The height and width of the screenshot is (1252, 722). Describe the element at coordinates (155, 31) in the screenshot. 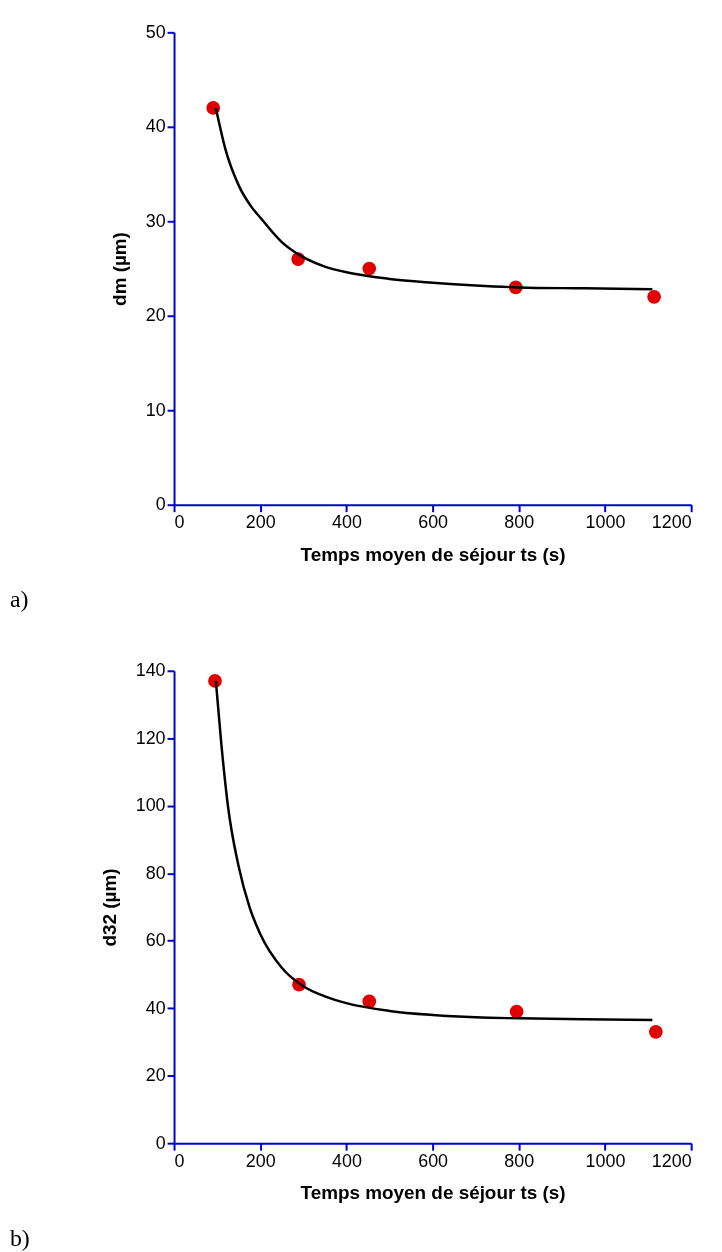

I see `y-tick-label: 50` at that location.